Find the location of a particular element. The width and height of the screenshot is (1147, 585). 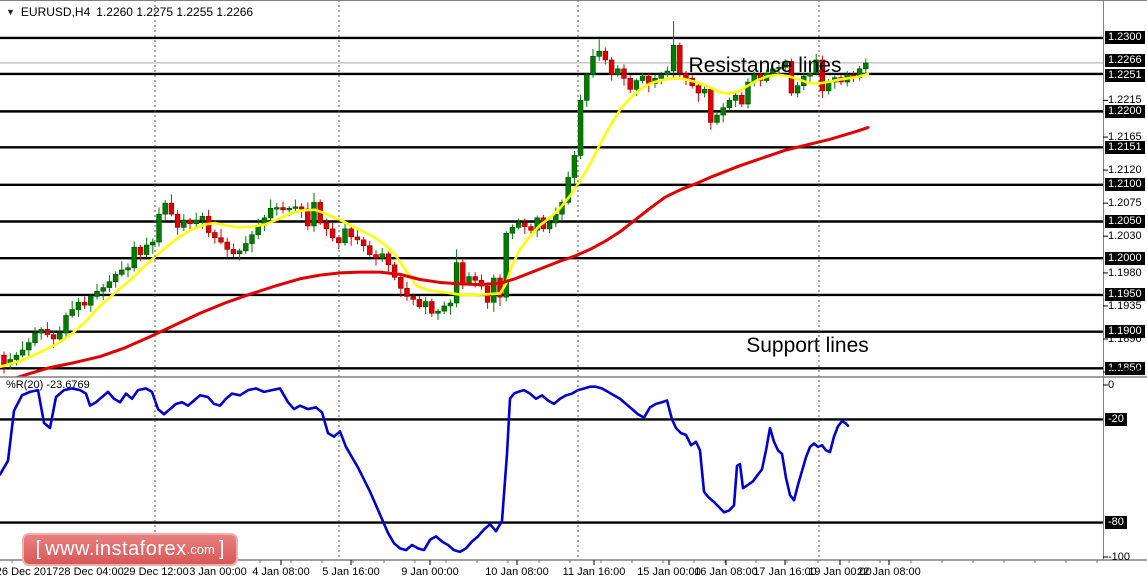

wpr-boxed-level-label: -20 is located at coordinates (1116, 419).